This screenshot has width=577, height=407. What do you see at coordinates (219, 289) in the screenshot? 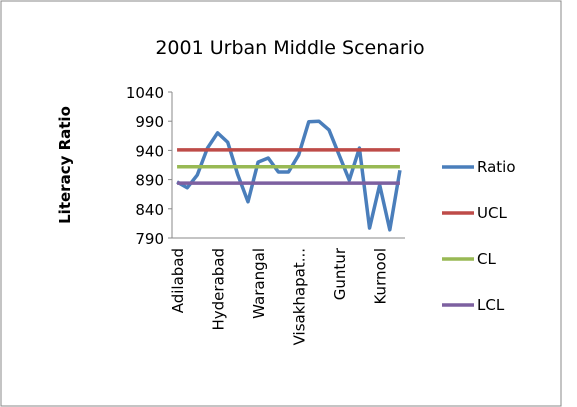
I see `x-tick-label: Hyderabad` at bounding box center [219, 289].